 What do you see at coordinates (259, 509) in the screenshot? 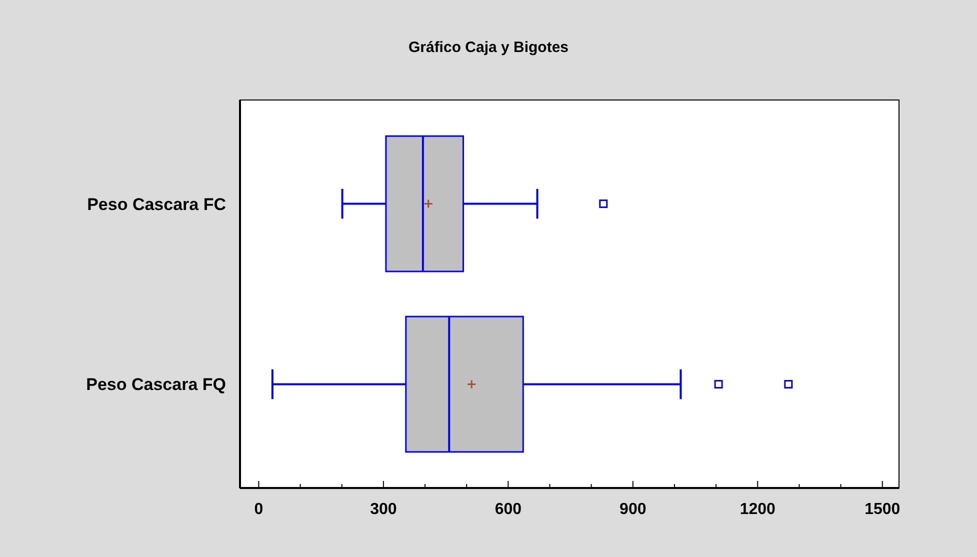
I see `x-tick-label: 0` at bounding box center [259, 509].